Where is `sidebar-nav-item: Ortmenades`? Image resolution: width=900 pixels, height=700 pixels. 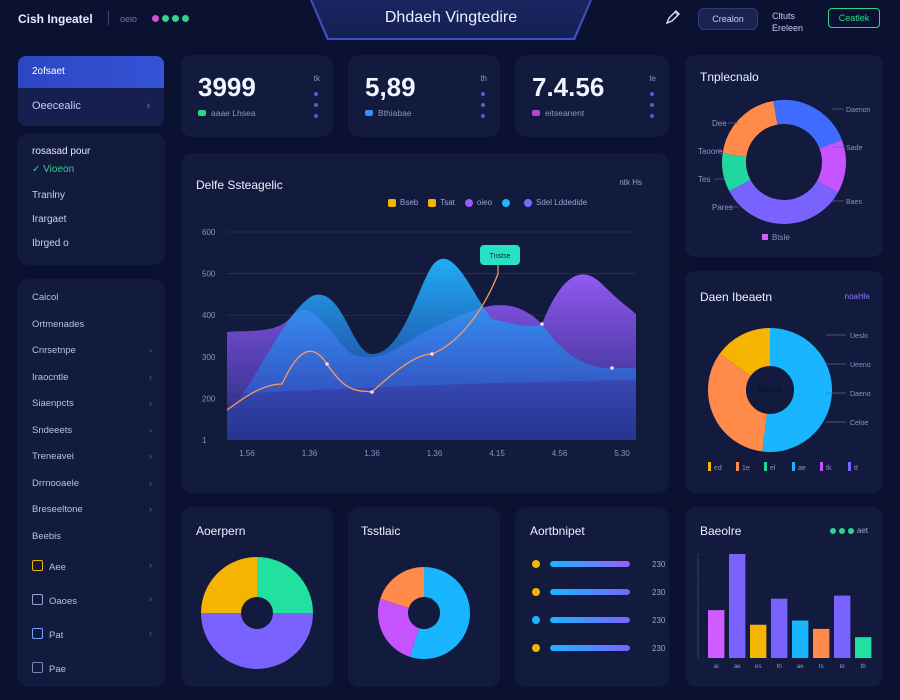 sidebar-nav-item: Ortmenades is located at coordinates (92, 324).